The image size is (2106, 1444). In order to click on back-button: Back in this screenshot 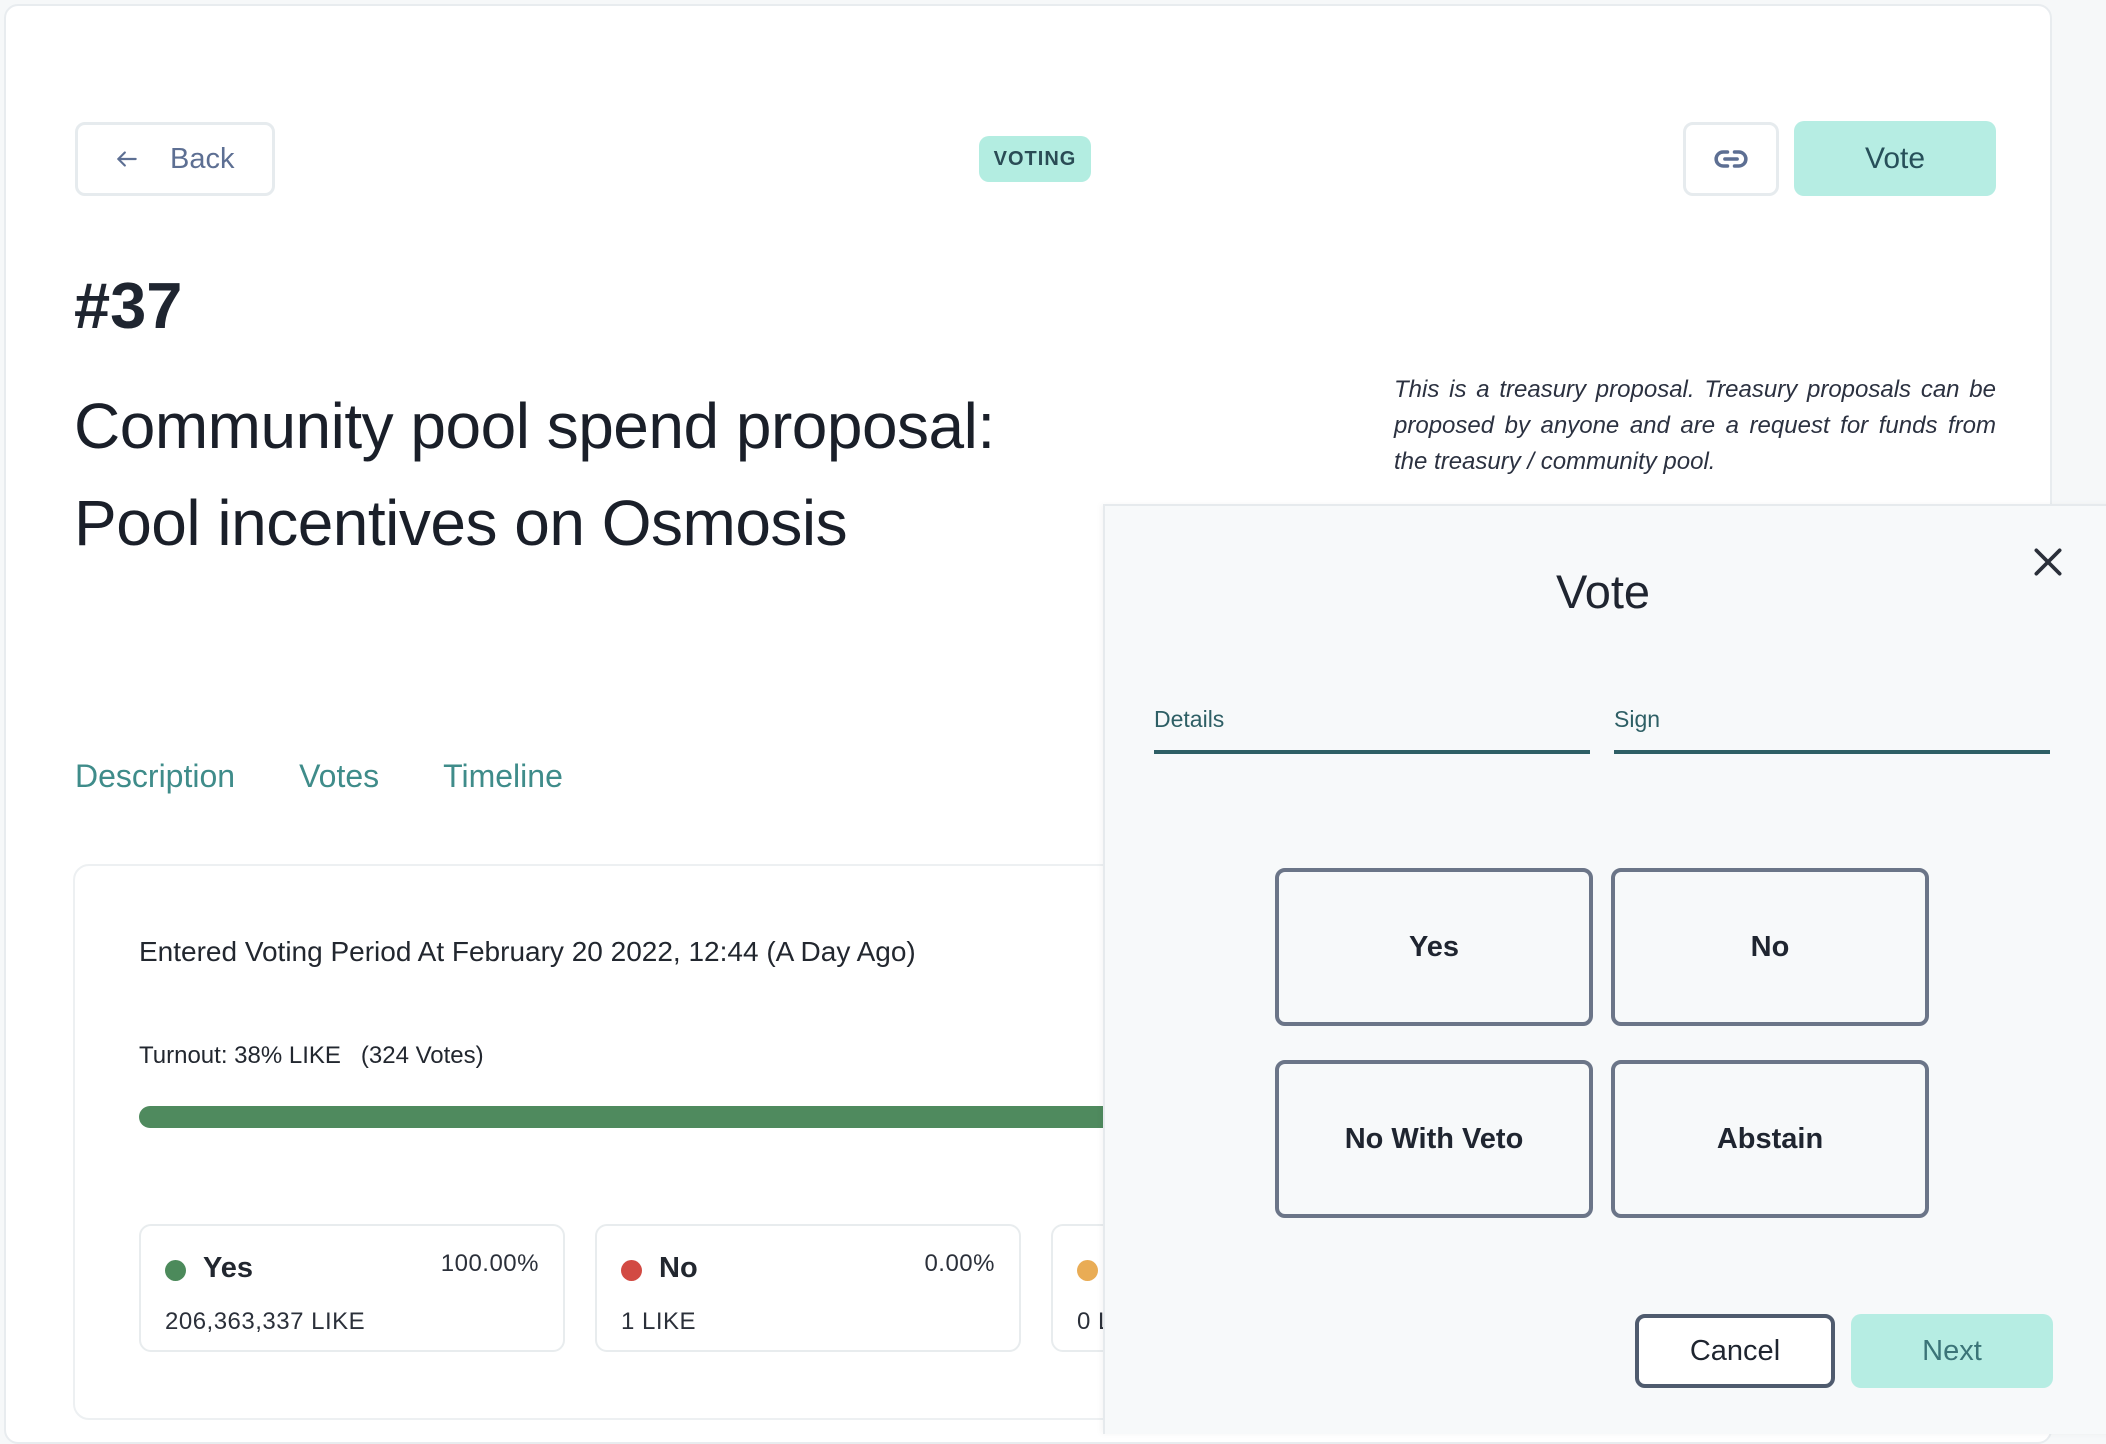, I will do `click(175, 159)`.